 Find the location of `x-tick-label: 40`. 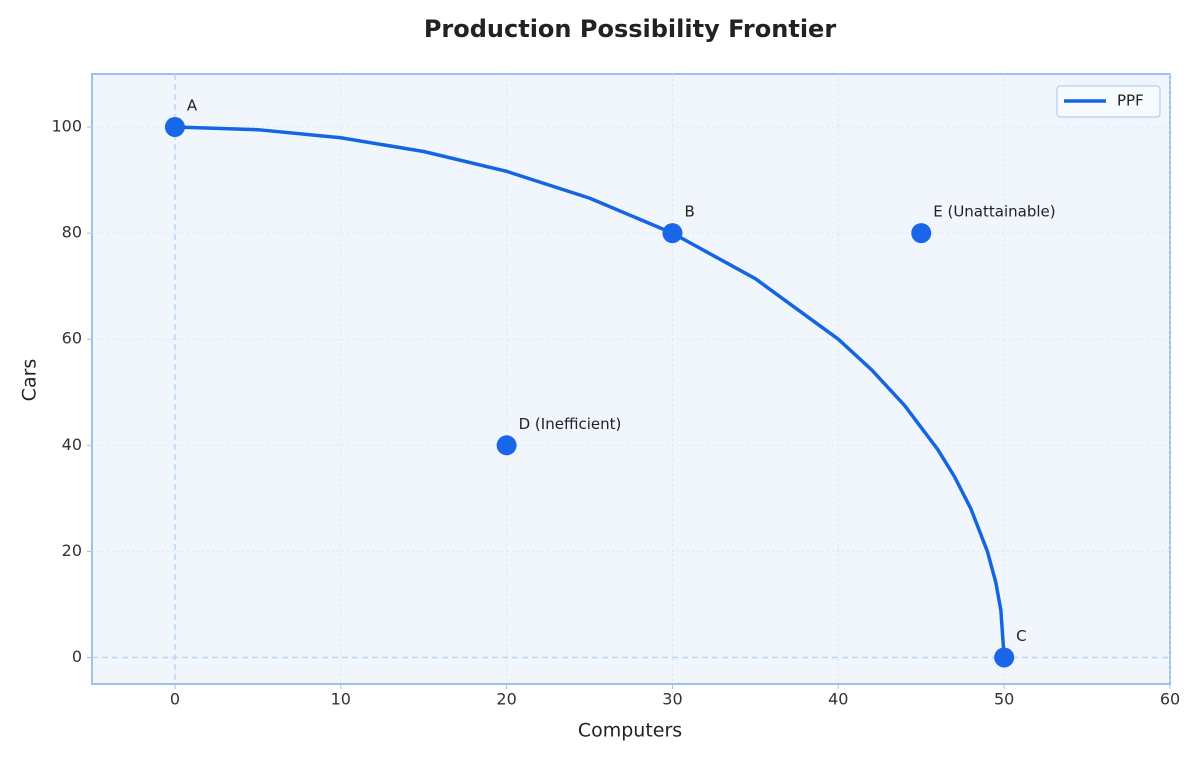

x-tick-label: 40 is located at coordinates (838, 699).